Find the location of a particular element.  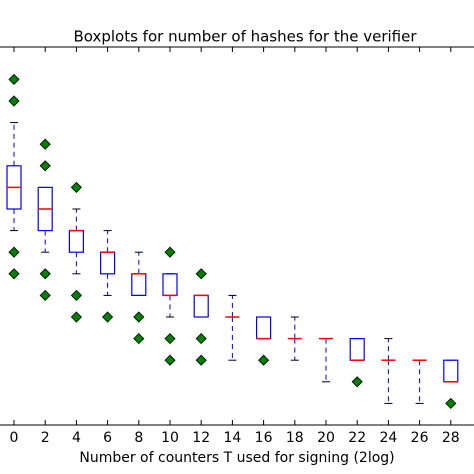

x-tick-label: 20 is located at coordinates (326, 438).